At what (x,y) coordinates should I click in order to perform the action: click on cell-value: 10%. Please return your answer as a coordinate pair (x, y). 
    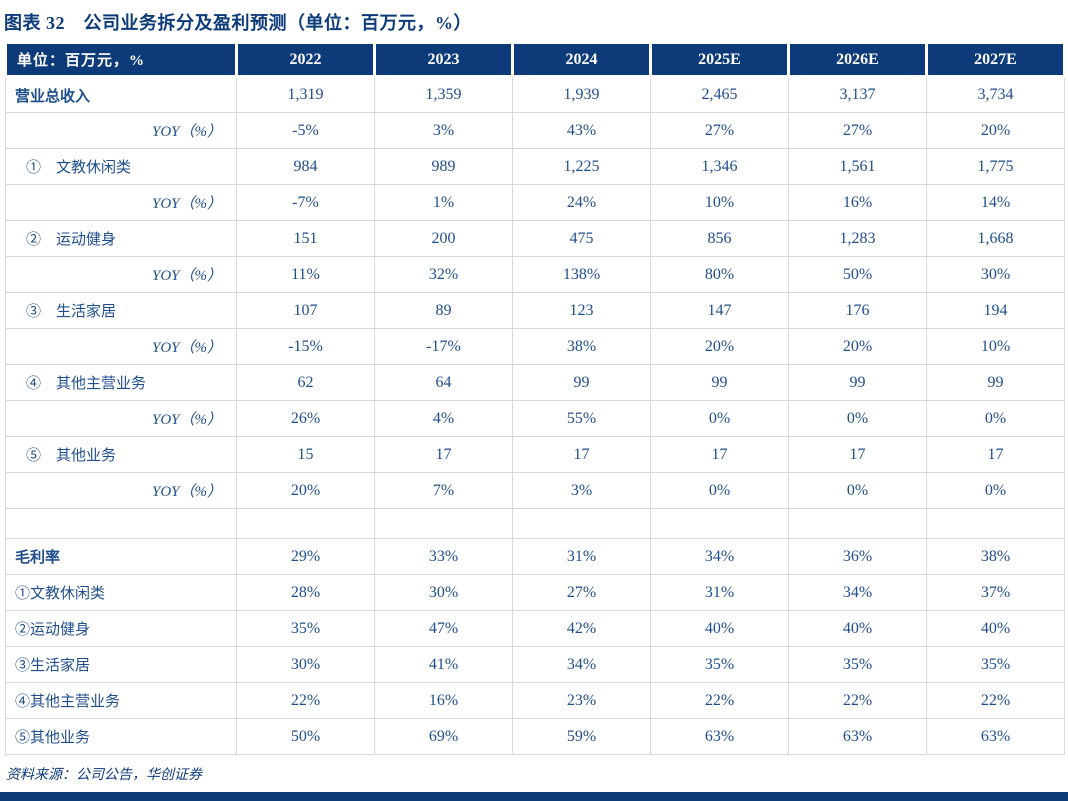
    Looking at the image, I should click on (719, 202).